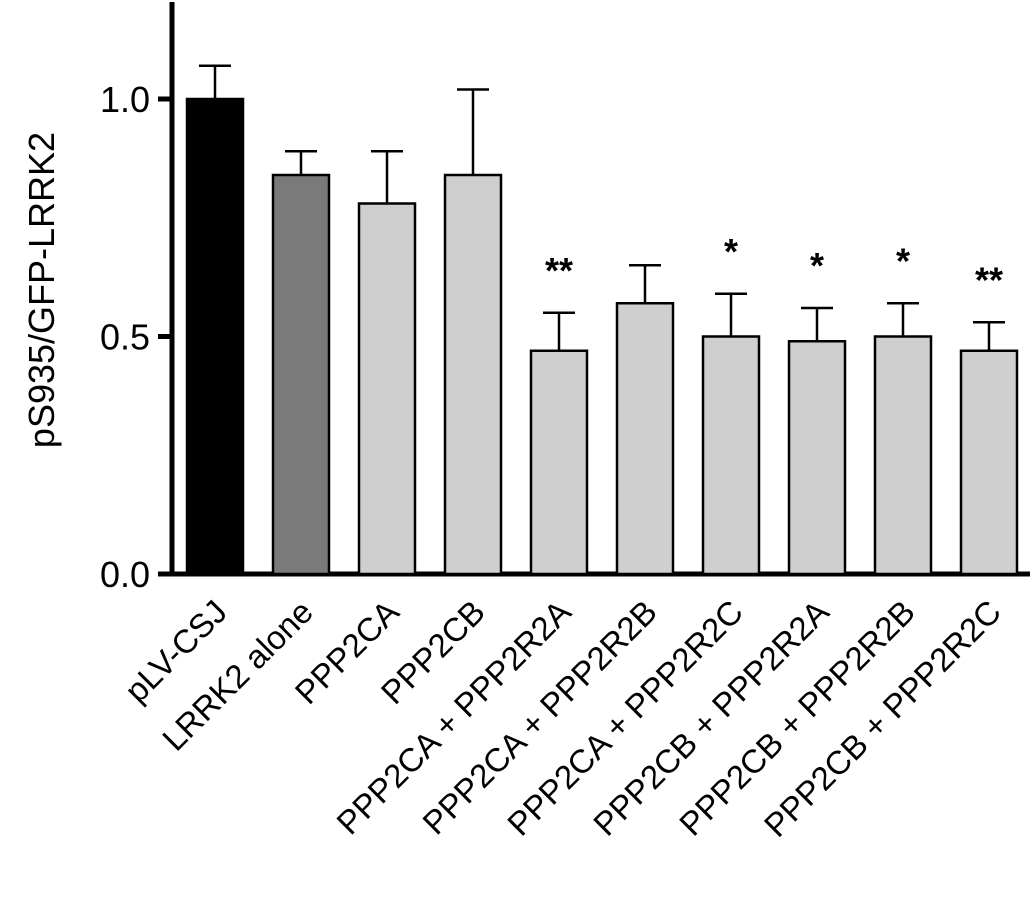  Describe the element at coordinates (125, 574) in the screenshot. I see `y-tick-label: 0.0` at that location.